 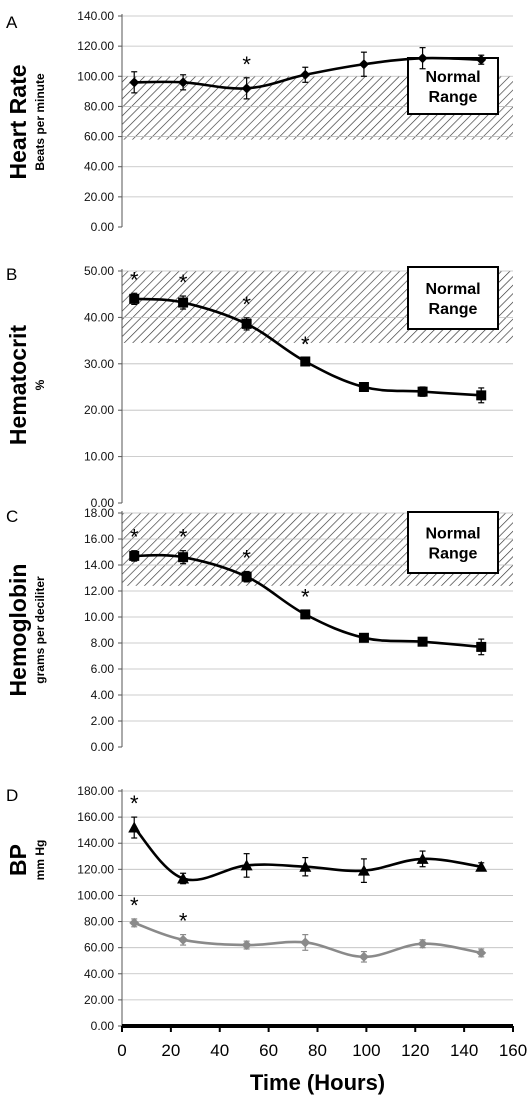 What do you see at coordinates (12, 516) in the screenshot?
I see `panel-letter: C` at bounding box center [12, 516].